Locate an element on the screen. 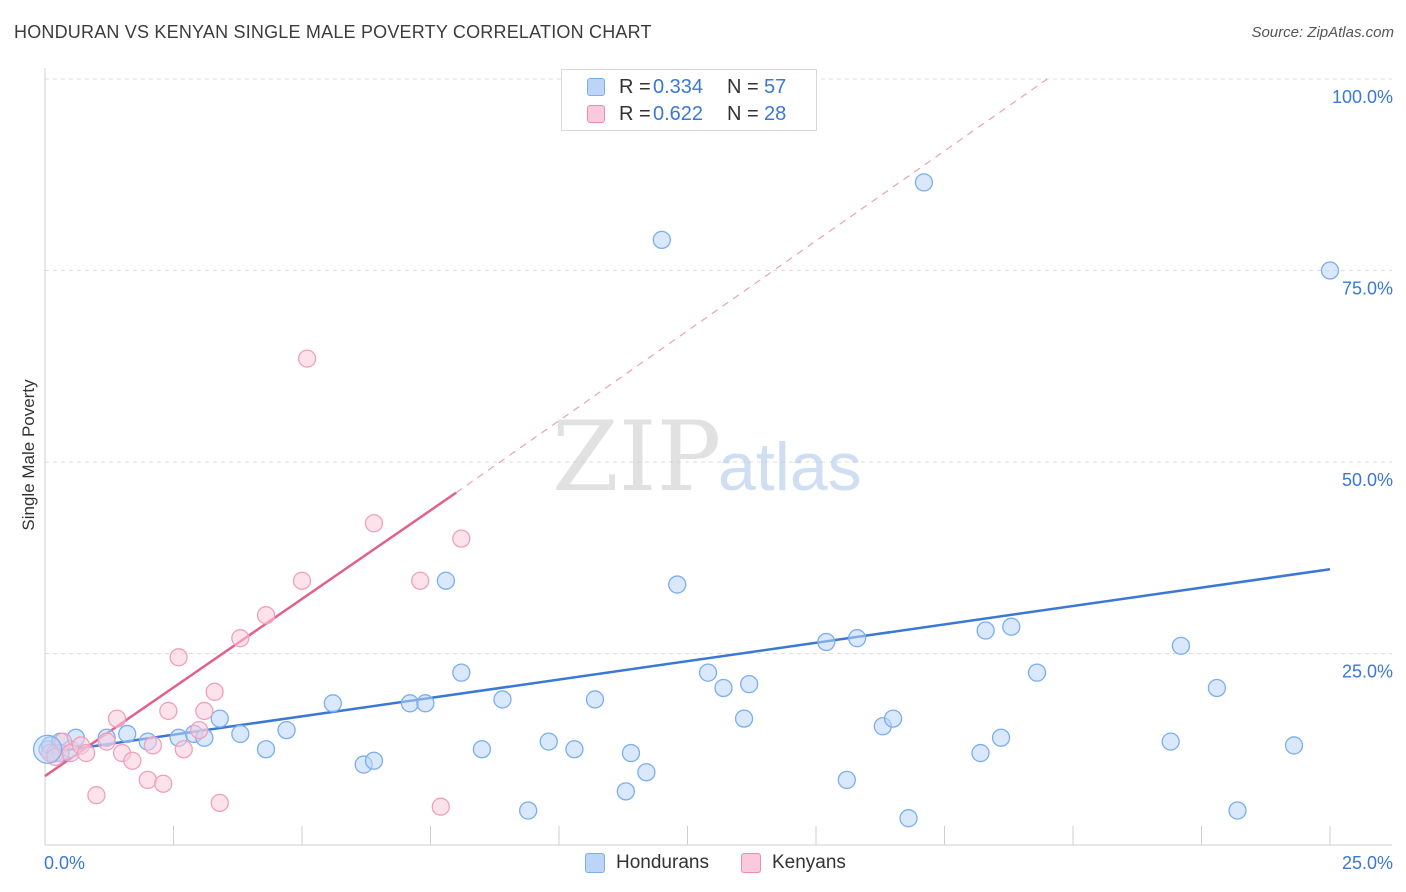 The height and width of the screenshot is (892, 1406). legend-item-kenyans: Kenyans is located at coordinates (793, 863).